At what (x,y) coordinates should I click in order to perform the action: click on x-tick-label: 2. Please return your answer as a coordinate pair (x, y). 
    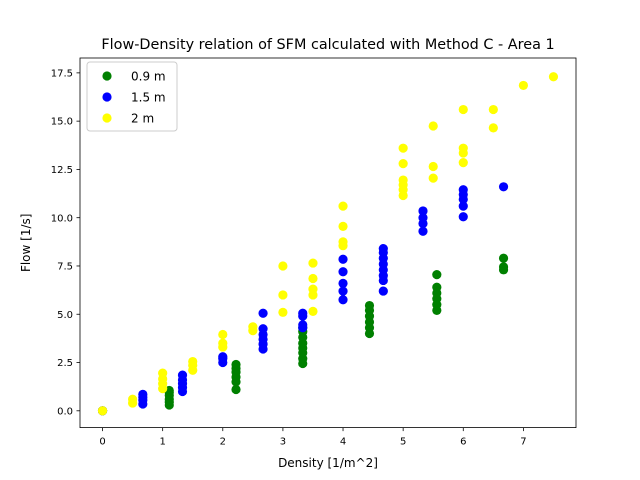
    Looking at the image, I should click on (223, 442).